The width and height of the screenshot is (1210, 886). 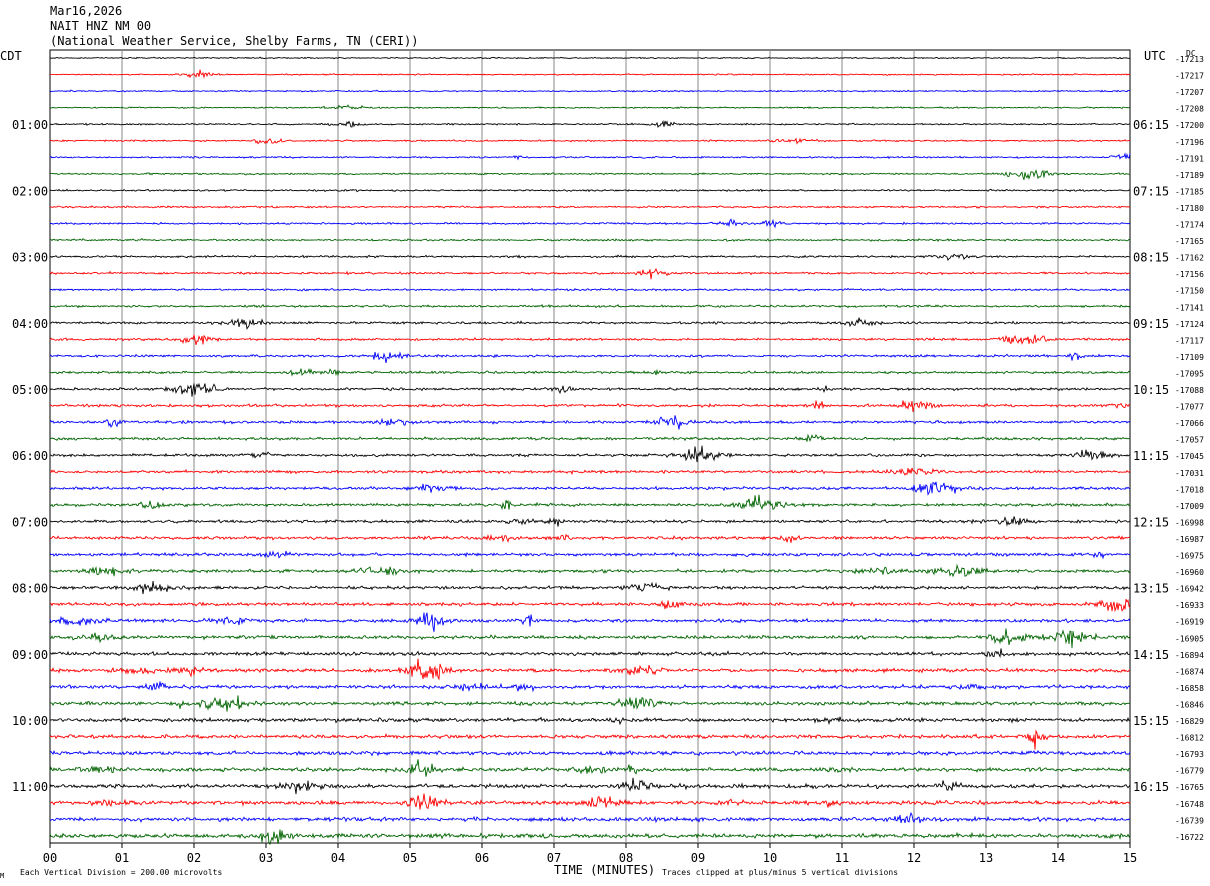 What do you see at coordinates (1189, 357) in the screenshot?
I see `dc-offset-label: -17109` at bounding box center [1189, 357].